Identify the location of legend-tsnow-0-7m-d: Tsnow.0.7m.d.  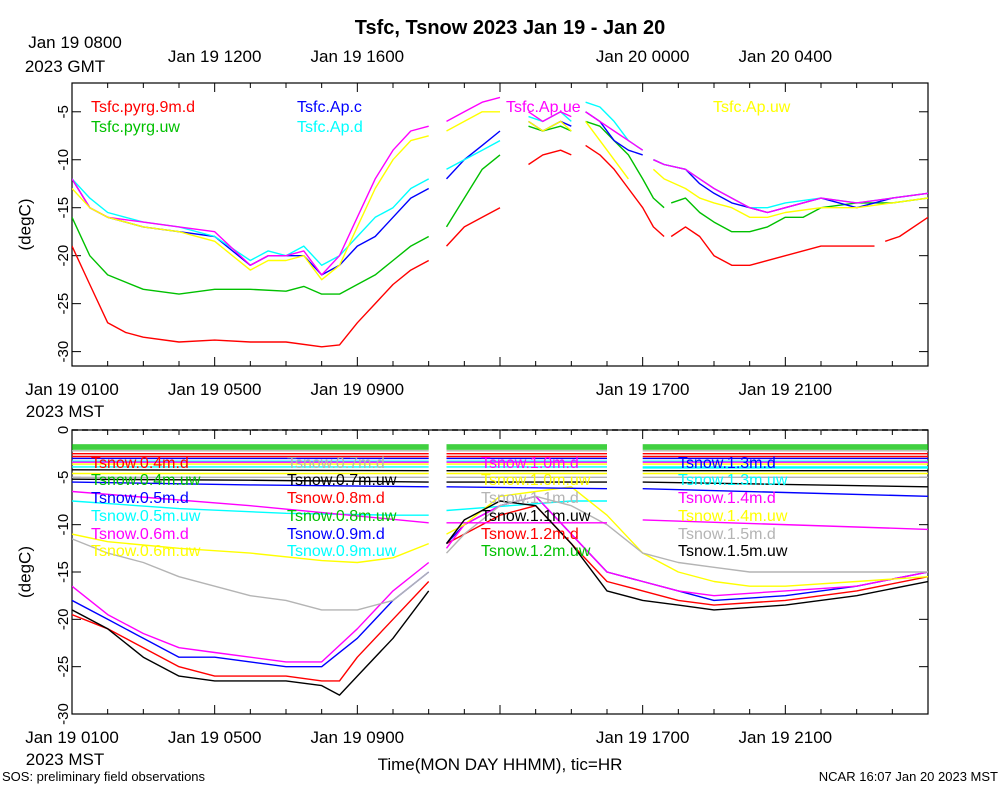
(336, 463).